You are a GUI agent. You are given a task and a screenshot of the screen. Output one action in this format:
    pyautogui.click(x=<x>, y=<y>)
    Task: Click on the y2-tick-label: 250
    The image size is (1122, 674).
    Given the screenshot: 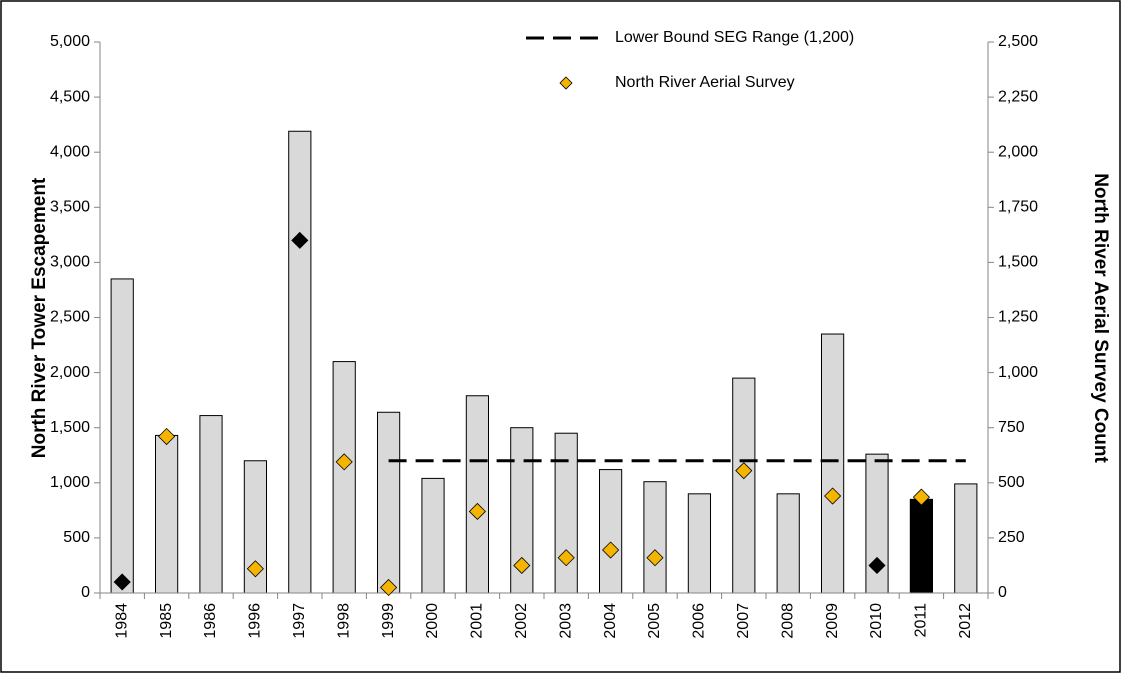 What is the action you would take?
    pyautogui.click(x=1011, y=537)
    